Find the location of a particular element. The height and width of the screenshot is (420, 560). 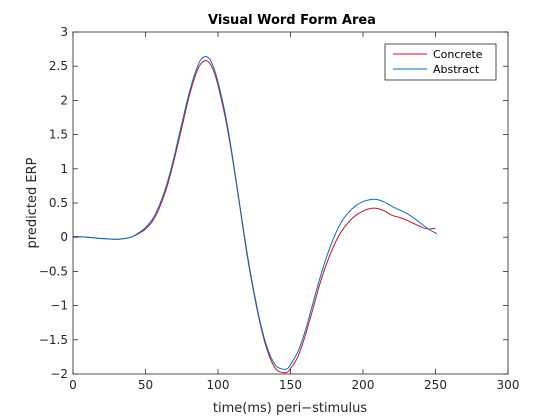

legend-label: Concrete is located at coordinates (458, 54).